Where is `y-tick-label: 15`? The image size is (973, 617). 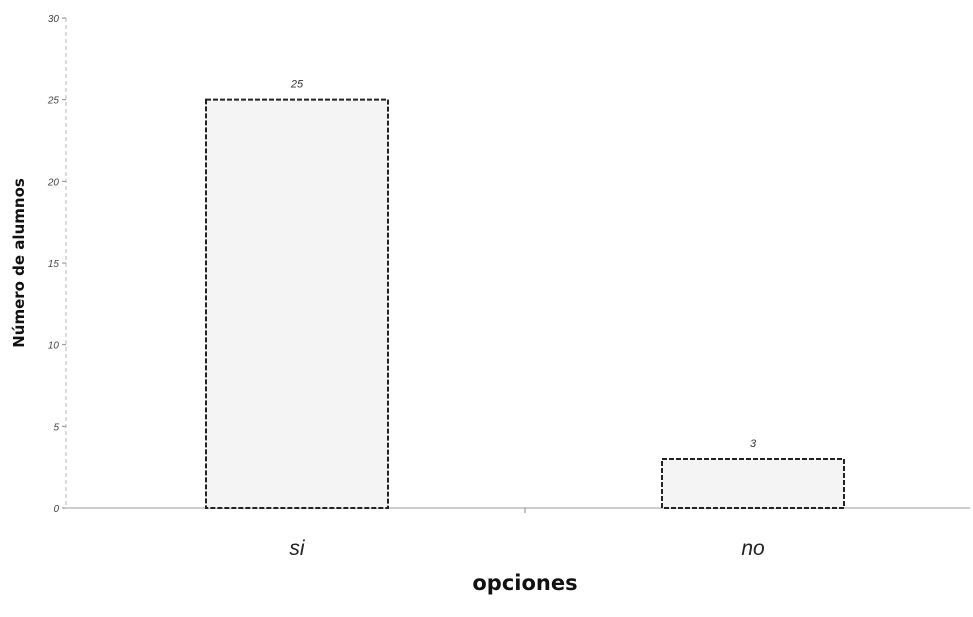 y-tick-label: 15 is located at coordinates (54, 264).